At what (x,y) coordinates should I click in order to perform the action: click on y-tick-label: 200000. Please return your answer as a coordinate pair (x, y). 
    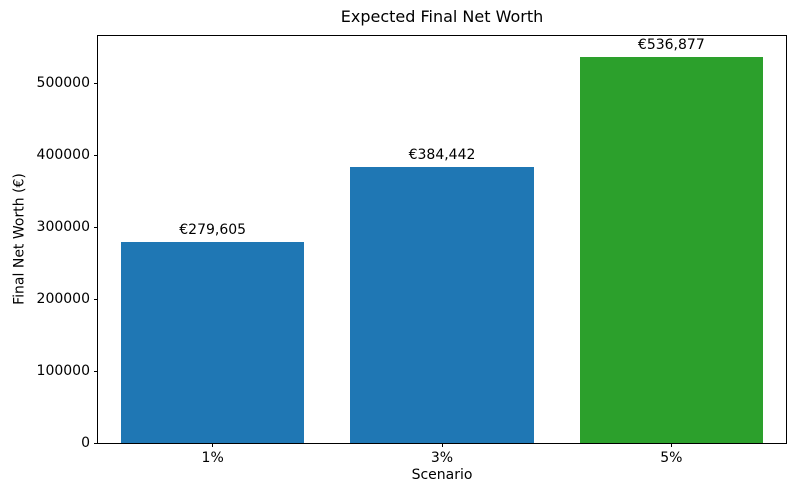
    Looking at the image, I should click on (63, 299).